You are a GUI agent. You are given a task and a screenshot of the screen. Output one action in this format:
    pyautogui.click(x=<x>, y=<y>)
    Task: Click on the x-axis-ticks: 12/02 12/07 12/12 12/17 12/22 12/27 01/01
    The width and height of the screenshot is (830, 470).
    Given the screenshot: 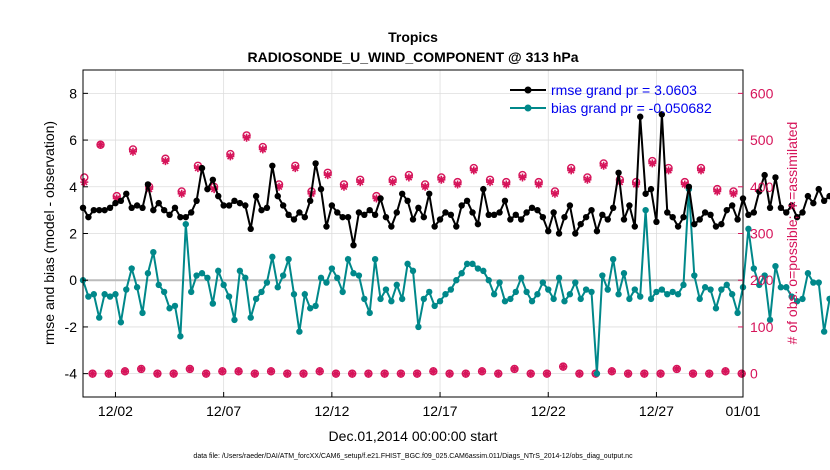 What is the action you would take?
    pyautogui.click(x=429, y=405)
    